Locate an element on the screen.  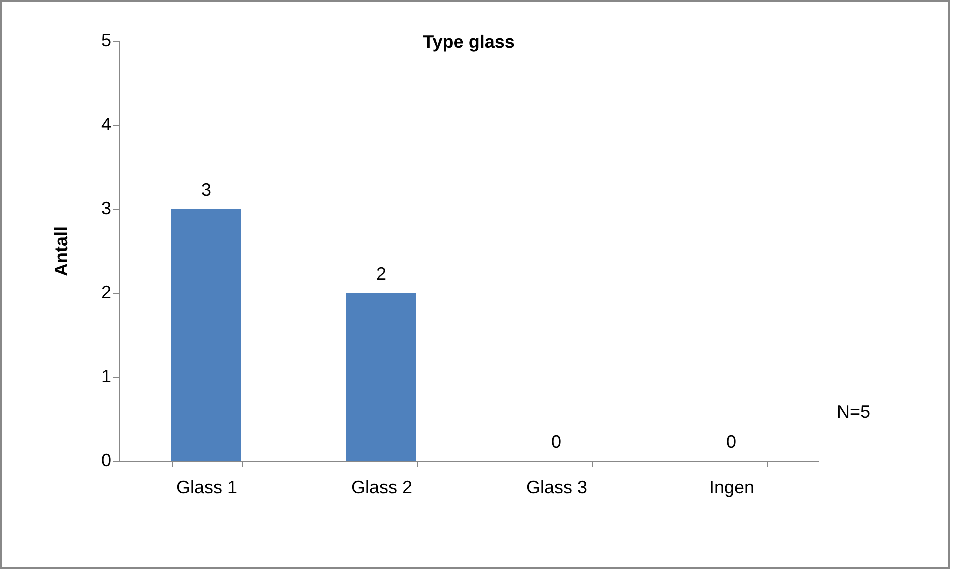
x-tick-label: Glass 3 is located at coordinates (557, 488).